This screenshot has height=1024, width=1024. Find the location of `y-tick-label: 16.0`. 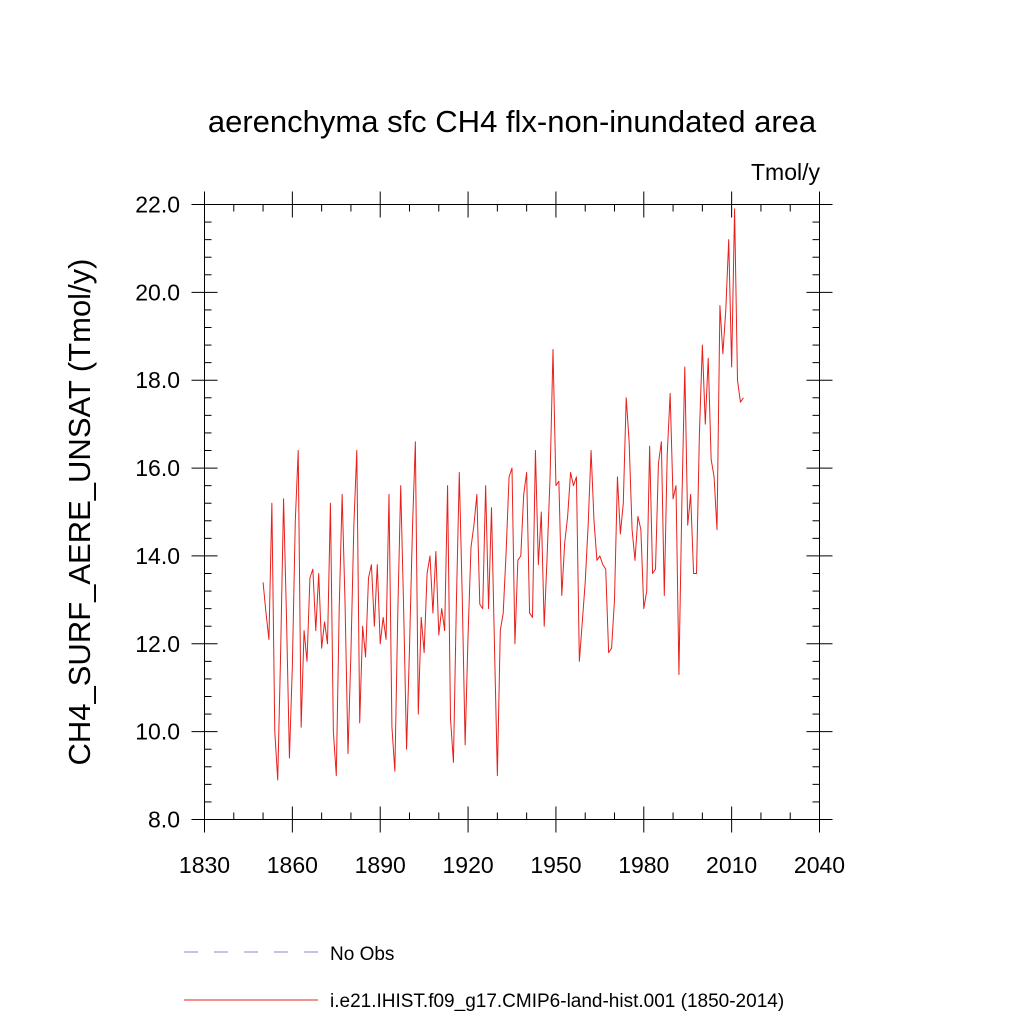

y-tick-label: 16.0 is located at coordinates (157, 468).